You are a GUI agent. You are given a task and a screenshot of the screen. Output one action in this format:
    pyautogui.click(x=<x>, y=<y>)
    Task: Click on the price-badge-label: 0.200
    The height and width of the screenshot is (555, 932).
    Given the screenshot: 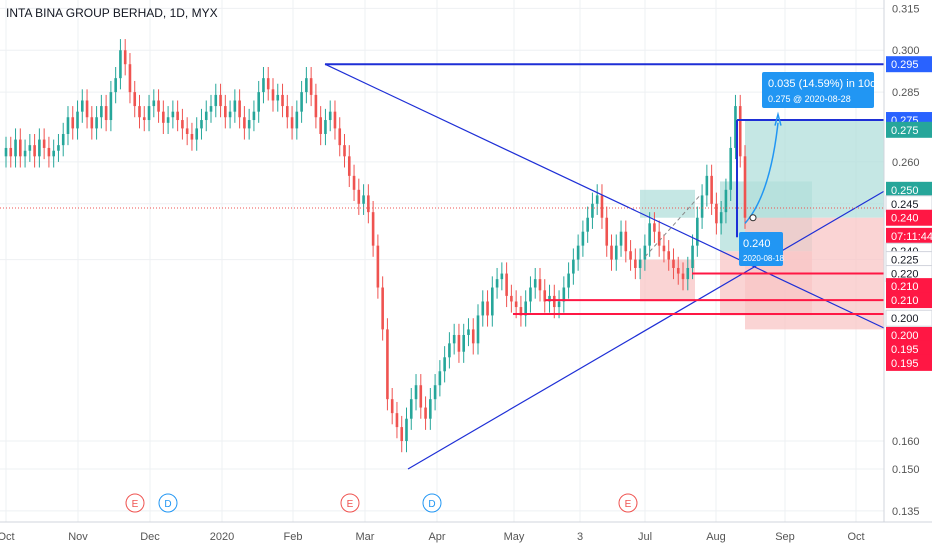 What is the action you would take?
    pyautogui.click(x=905, y=336)
    